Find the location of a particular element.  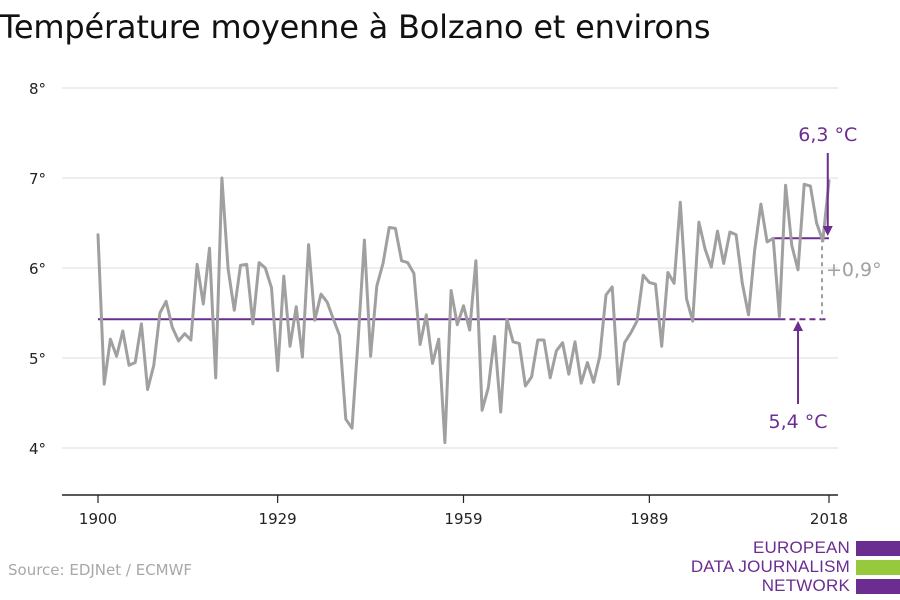

baseline-mean-label: 5,4 °C is located at coordinates (798, 422).